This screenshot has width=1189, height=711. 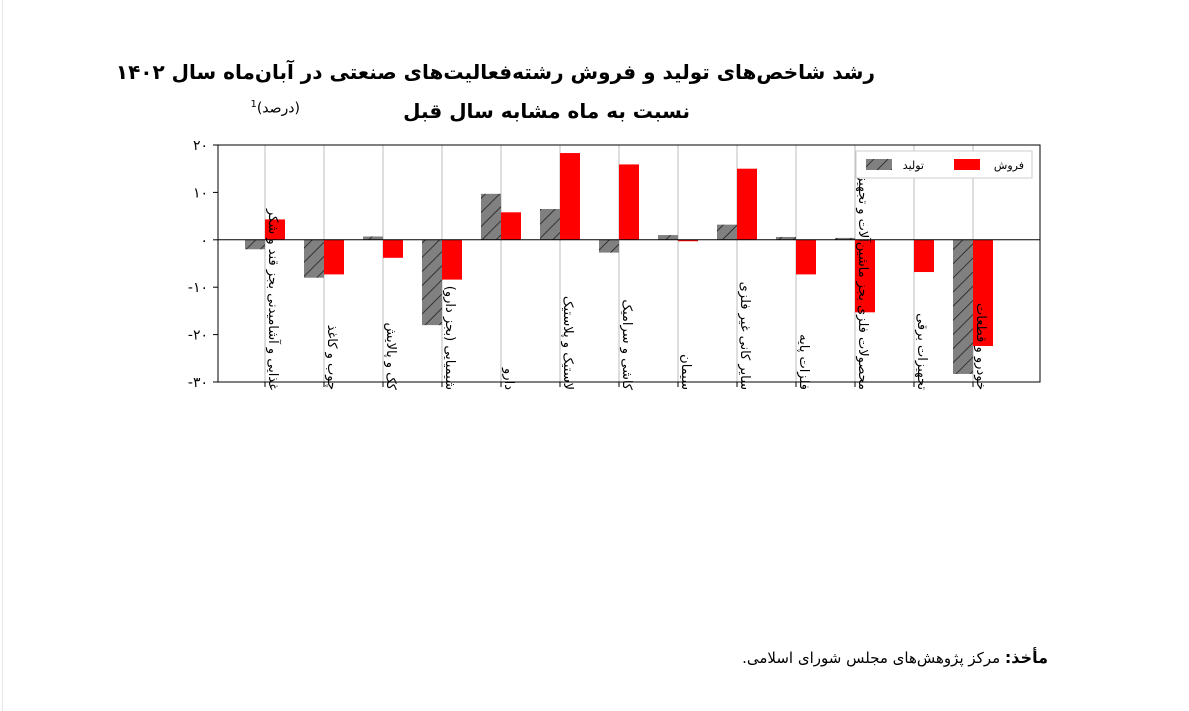 What do you see at coordinates (200, 146) in the screenshot?
I see `y-tick-label-0: ۲۰` at bounding box center [200, 146].